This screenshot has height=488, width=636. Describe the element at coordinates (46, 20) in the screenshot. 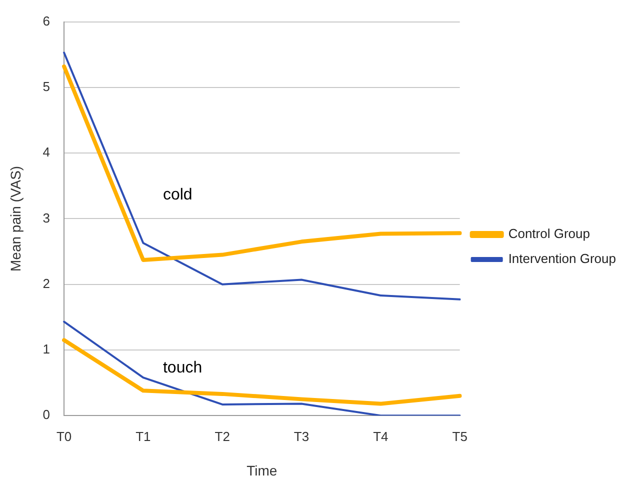

I see `y-tick-label: 6` at that location.